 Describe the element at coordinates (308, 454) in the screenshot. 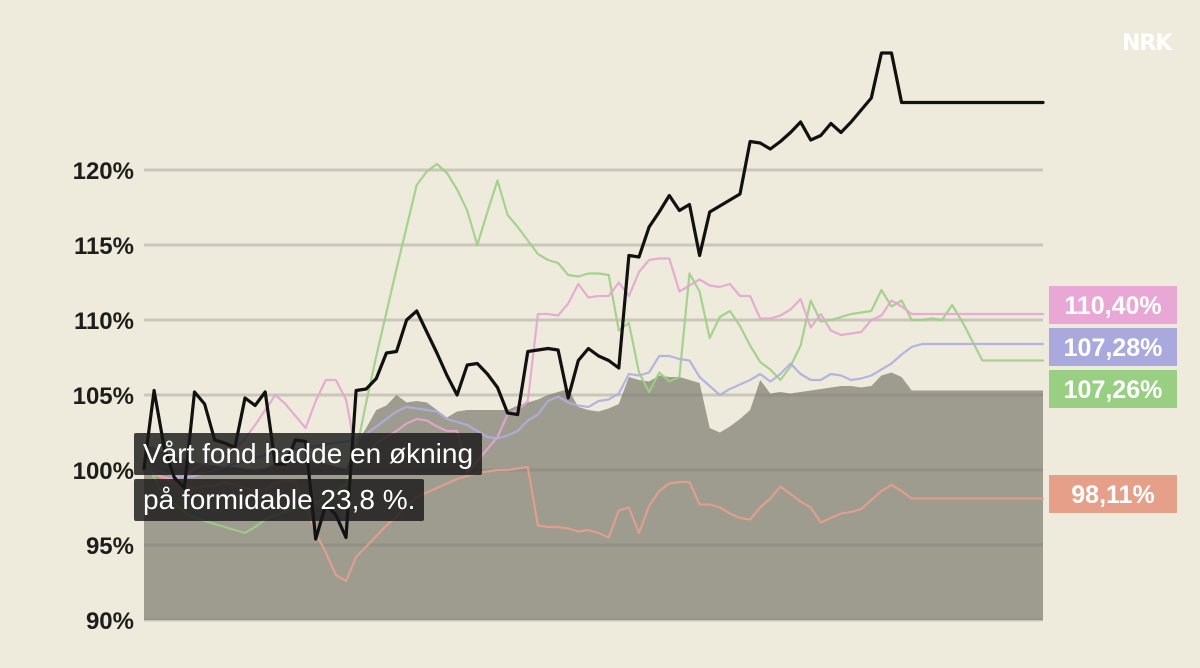

I see `subtitle-line-1: Vårt fond hadde en økning` at that location.